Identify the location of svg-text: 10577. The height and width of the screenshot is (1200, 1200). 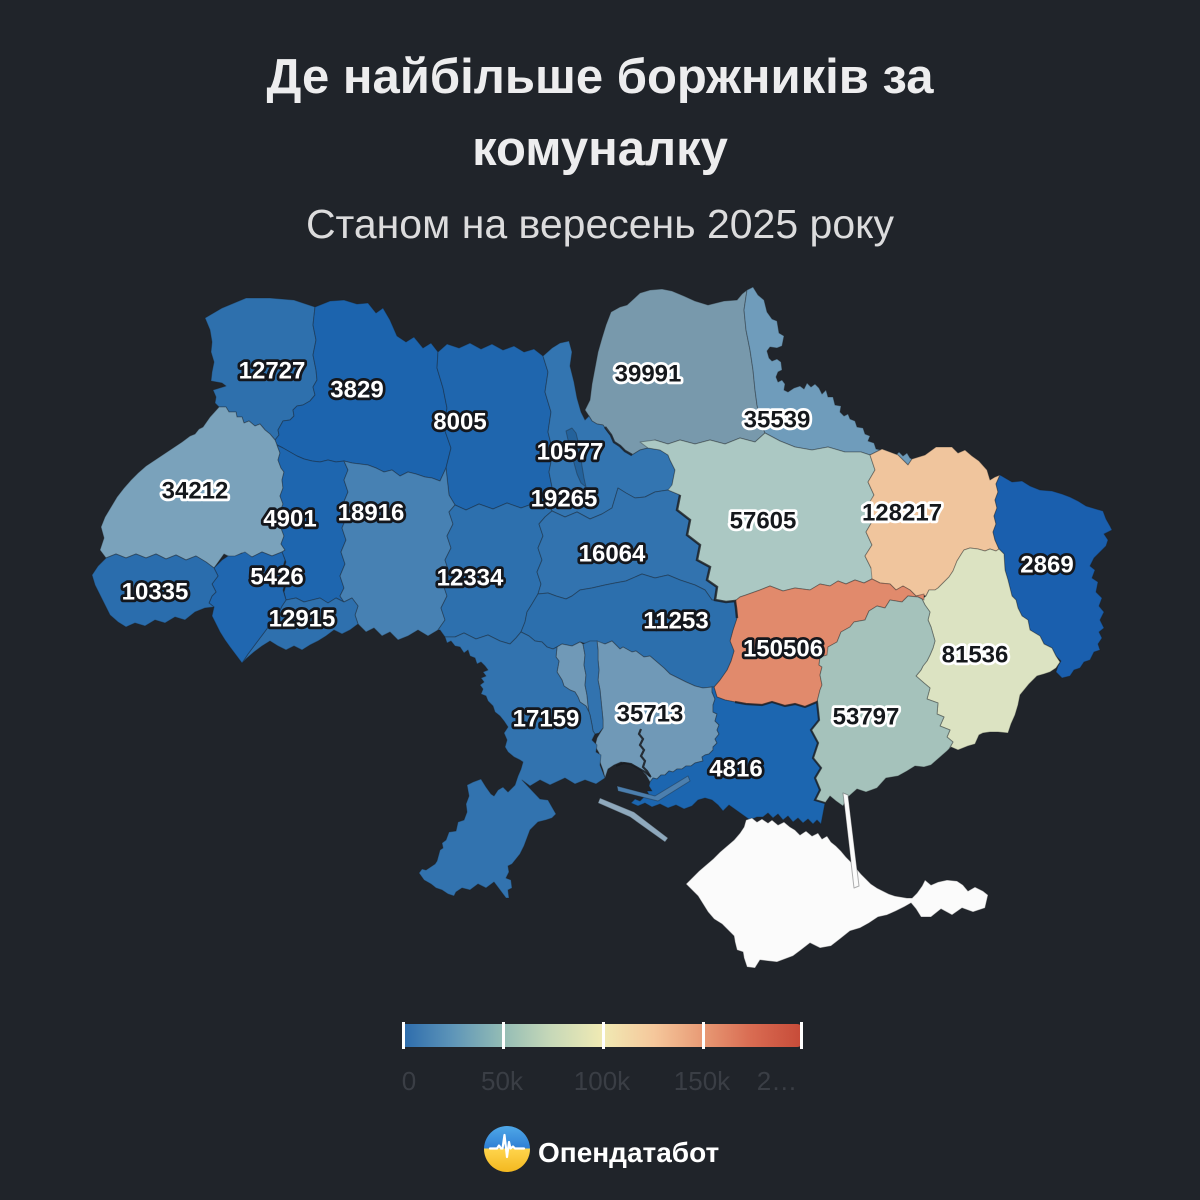
(570, 452).